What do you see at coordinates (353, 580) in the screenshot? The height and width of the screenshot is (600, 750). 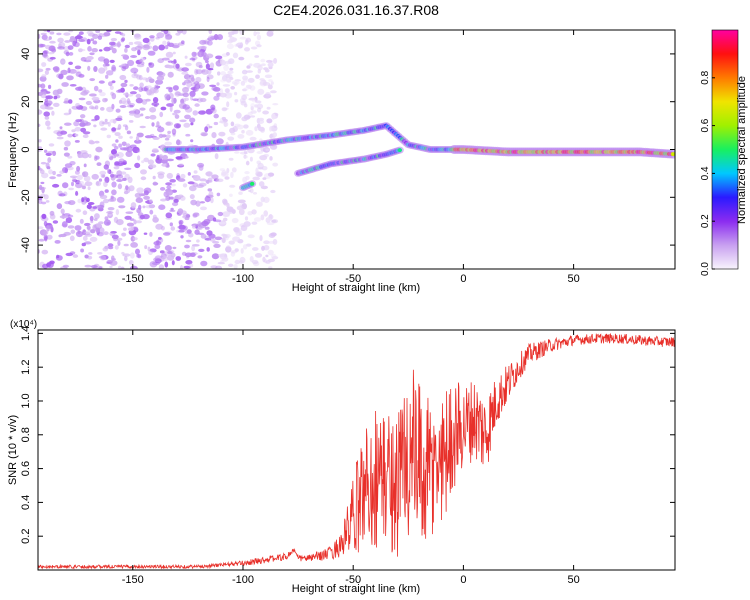 I see `snr-x-tick-label: -50` at bounding box center [353, 580].